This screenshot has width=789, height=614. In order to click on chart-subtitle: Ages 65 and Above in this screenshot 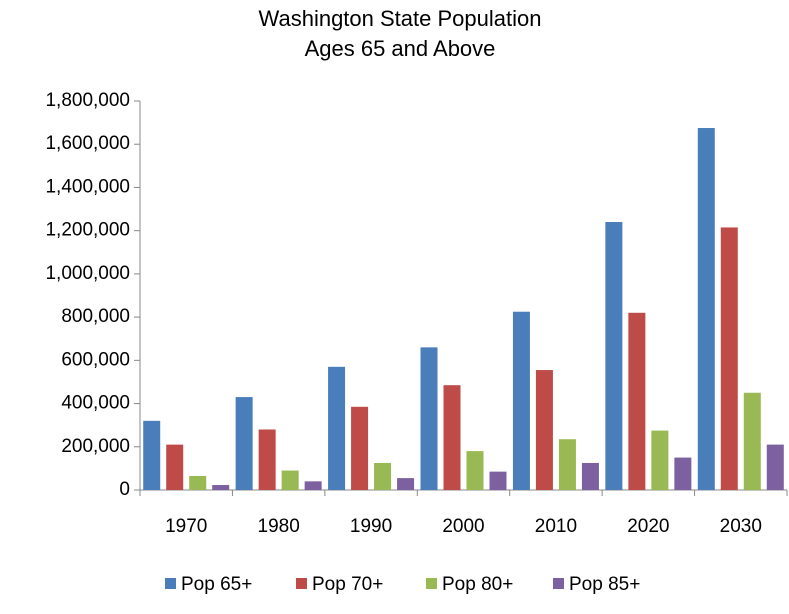, I will do `click(400, 48)`.